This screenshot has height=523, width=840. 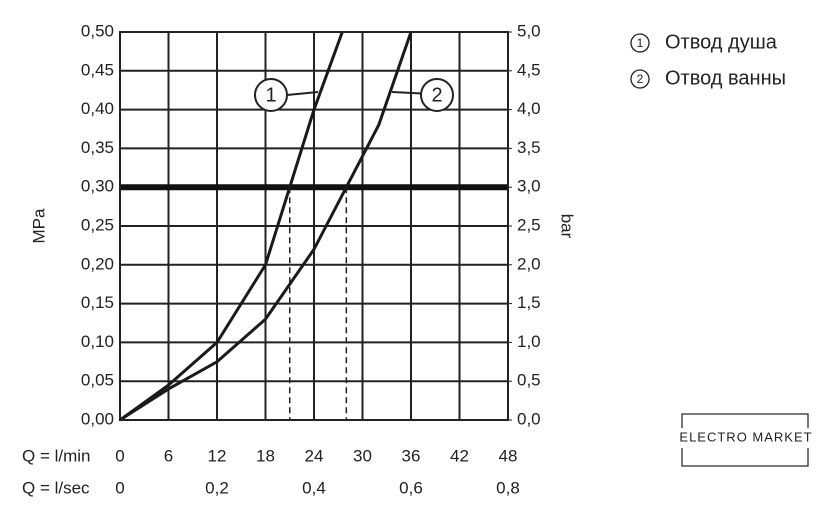 What do you see at coordinates (529, 147) in the screenshot?
I see `y2-tick-label: 3,5` at bounding box center [529, 147].